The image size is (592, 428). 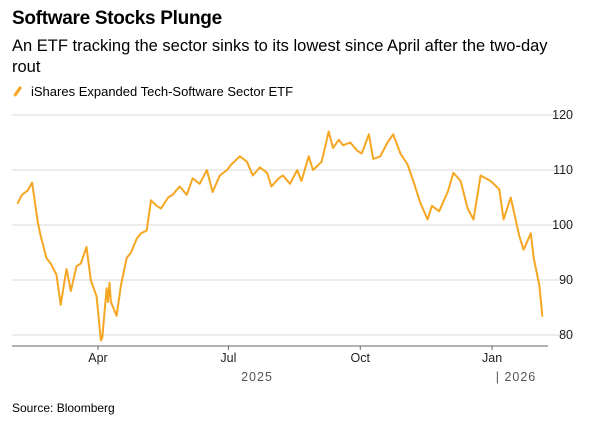 What do you see at coordinates (228, 358) in the screenshot?
I see `x-tick-label-jul: Jul` at bounding box center [228, 358].